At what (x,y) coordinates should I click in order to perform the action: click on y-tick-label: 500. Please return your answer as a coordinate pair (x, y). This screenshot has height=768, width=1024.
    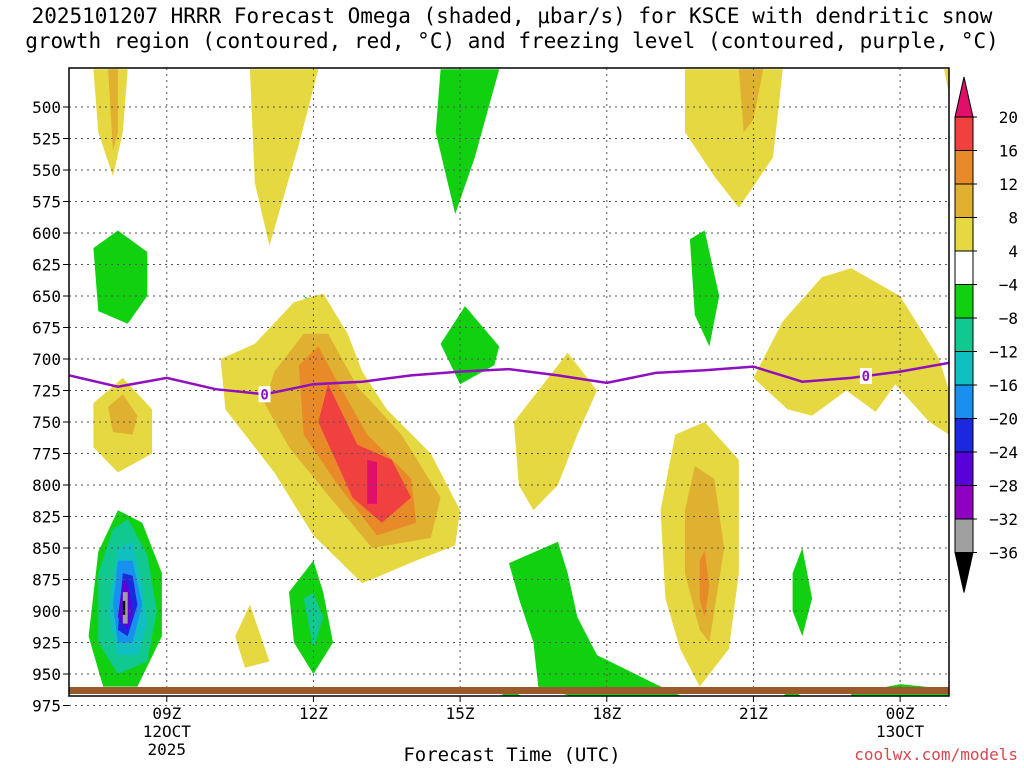
    Looking at the image, I should click on (46, 107).